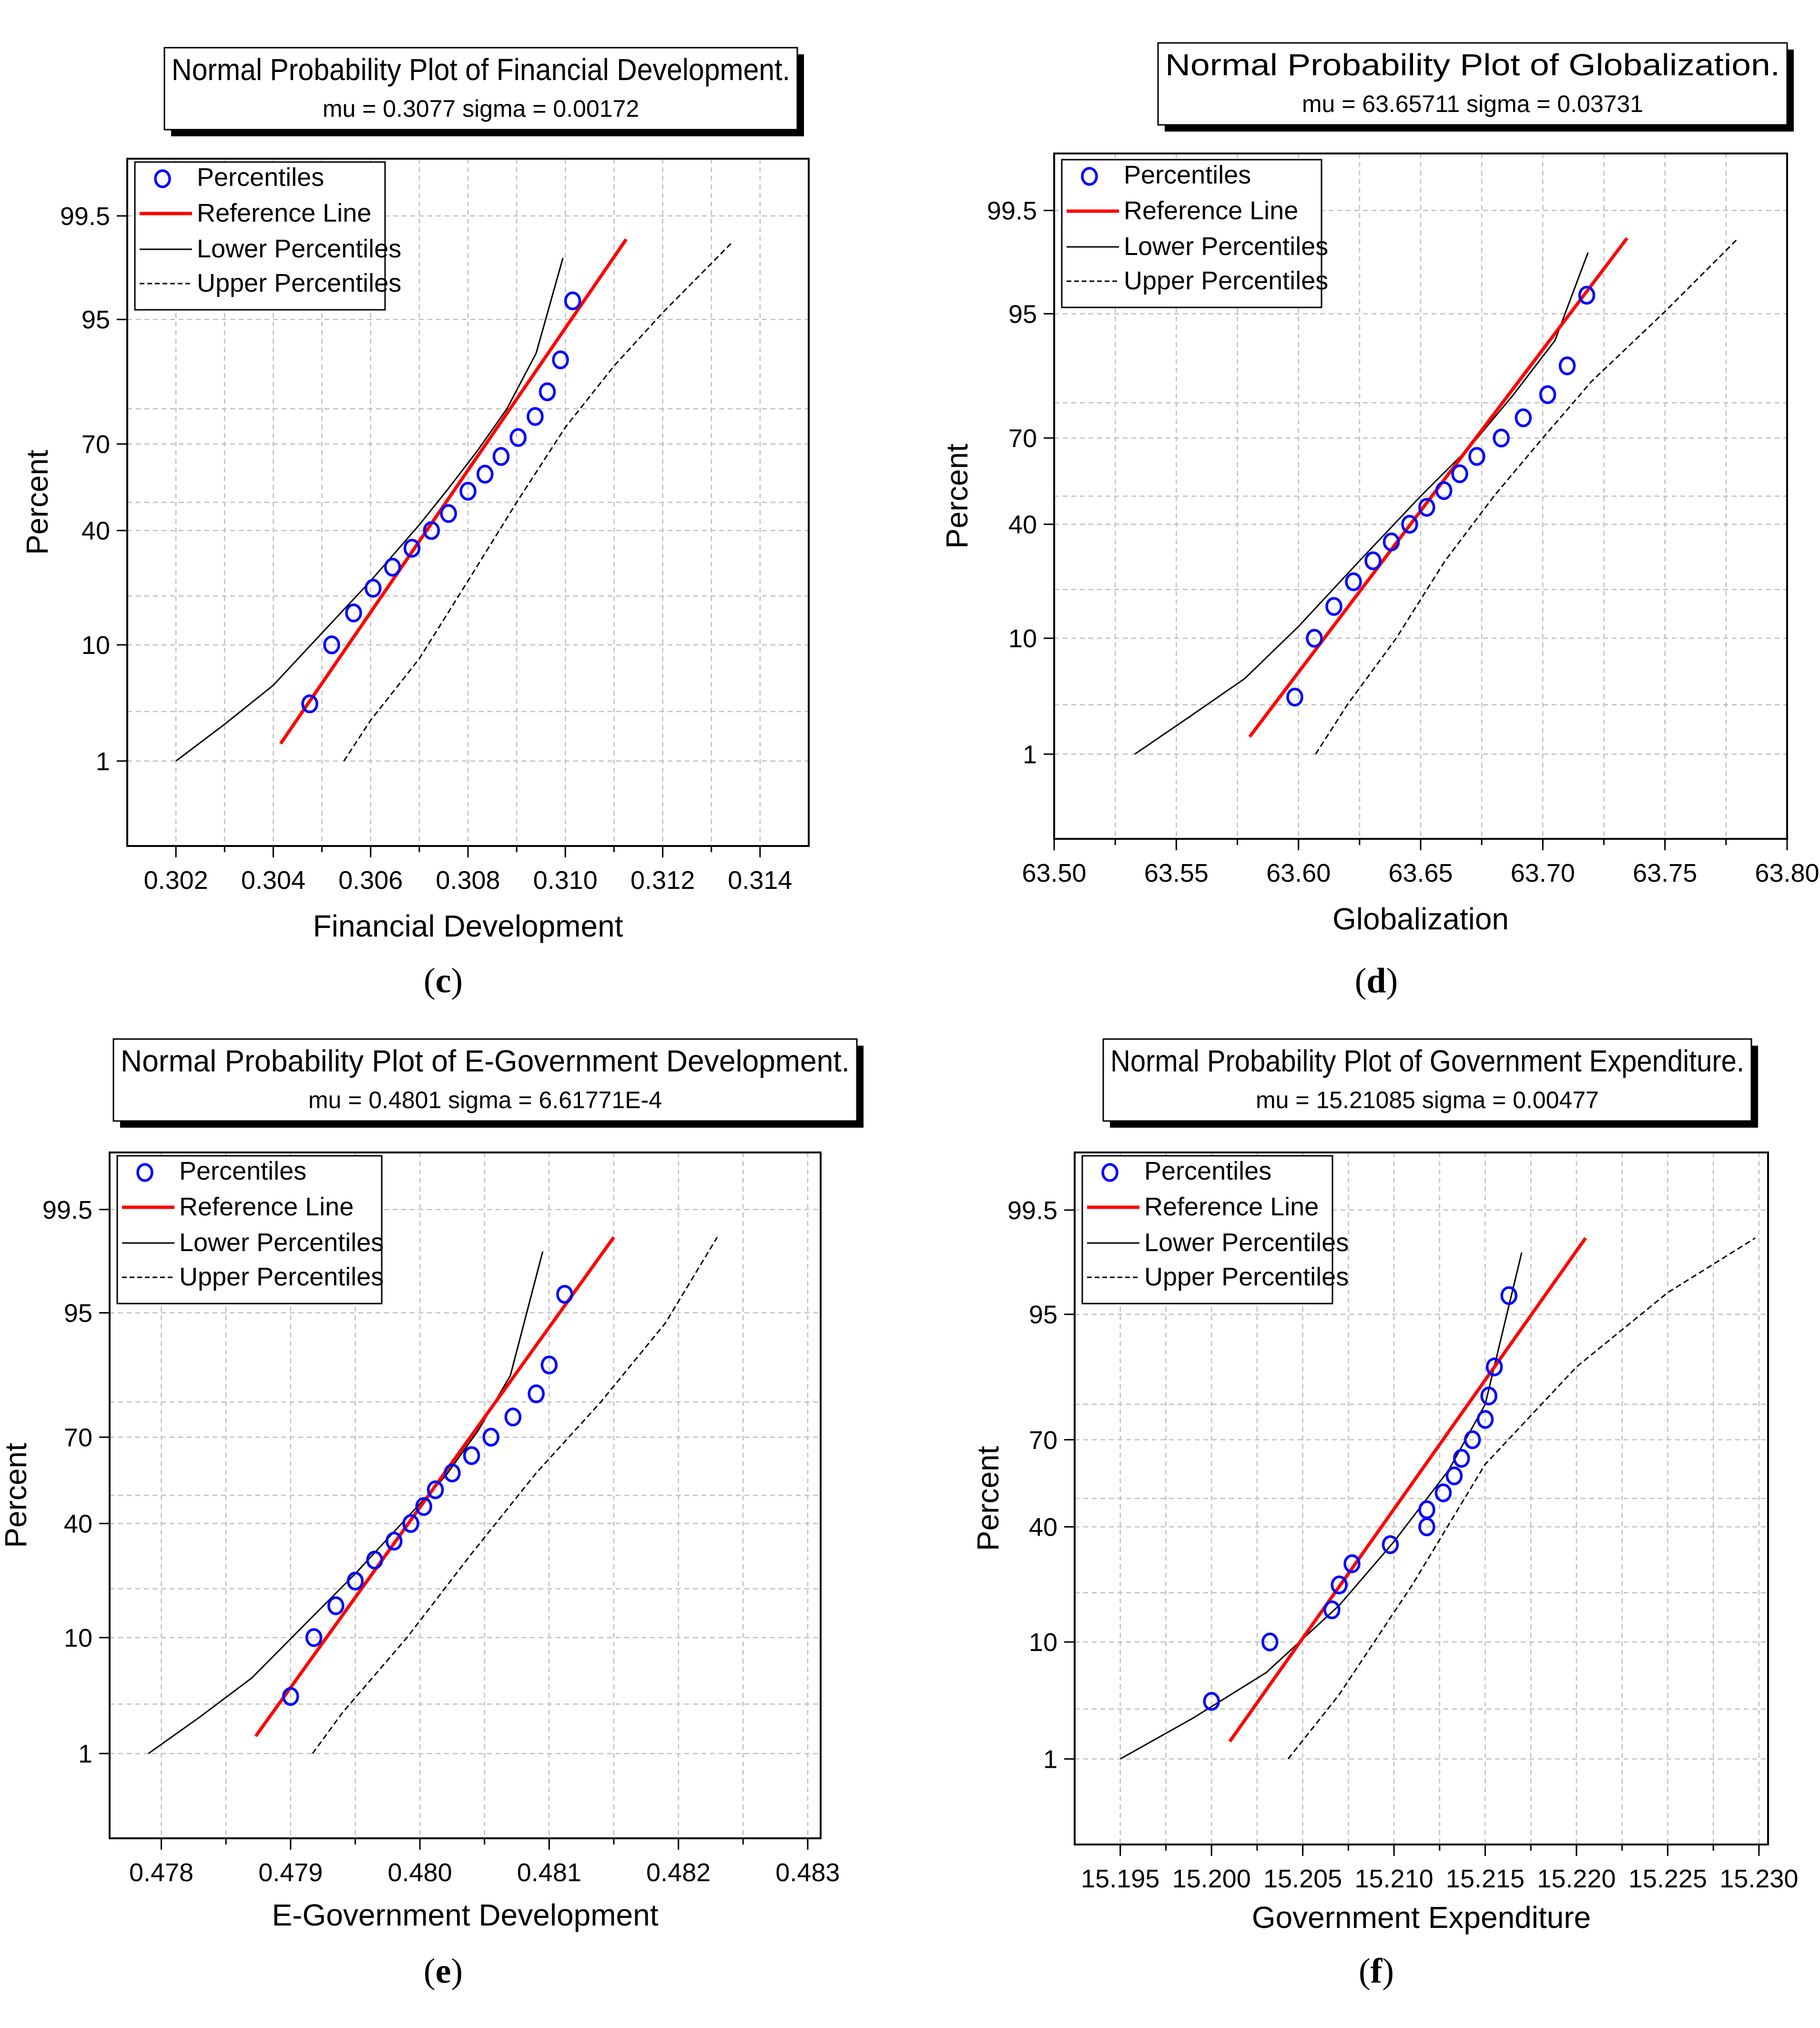  I want to click on x-tick-label: 0.304, so click(273, 880).